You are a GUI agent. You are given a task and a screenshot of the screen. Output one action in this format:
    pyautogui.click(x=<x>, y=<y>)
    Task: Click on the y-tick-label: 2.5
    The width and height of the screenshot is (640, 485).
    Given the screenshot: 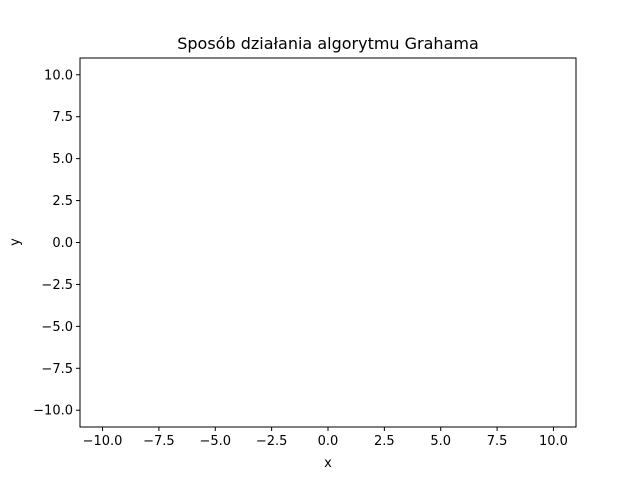 What is the action you would take?
    pyautogui.click(x=62, y=201)
    